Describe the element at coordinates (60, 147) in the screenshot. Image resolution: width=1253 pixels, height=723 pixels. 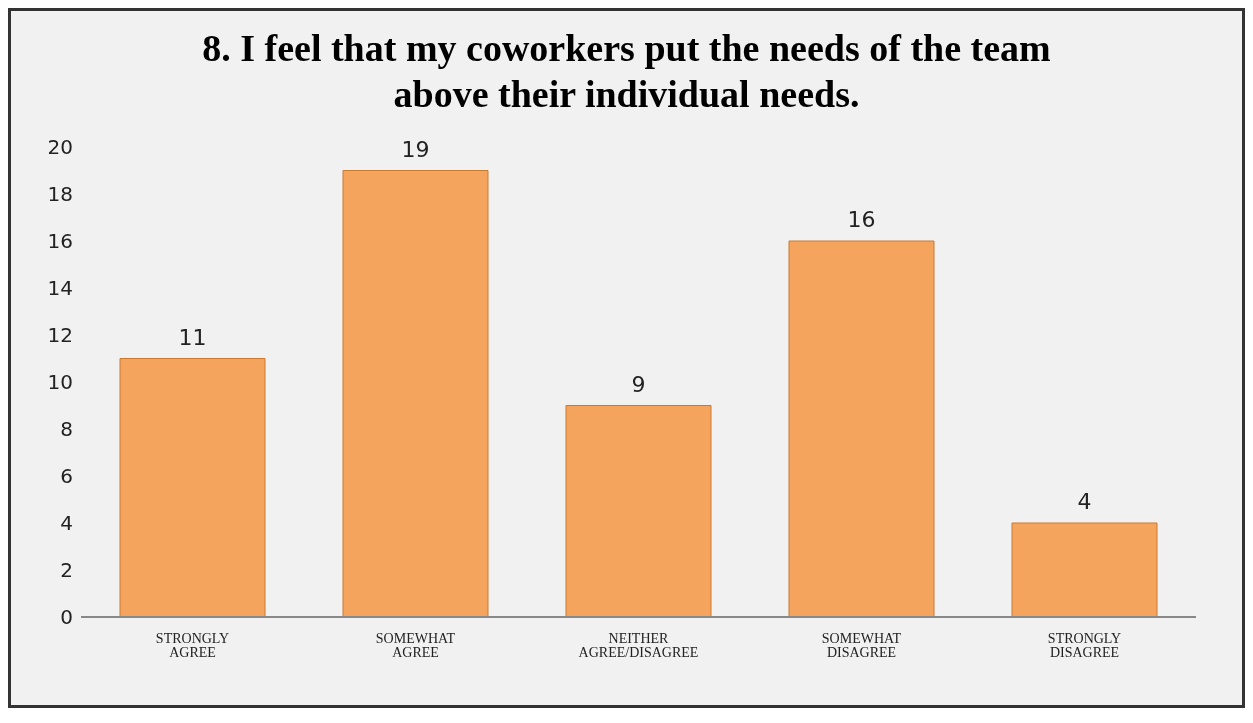
I see `y-tick-label: 20` at that location.